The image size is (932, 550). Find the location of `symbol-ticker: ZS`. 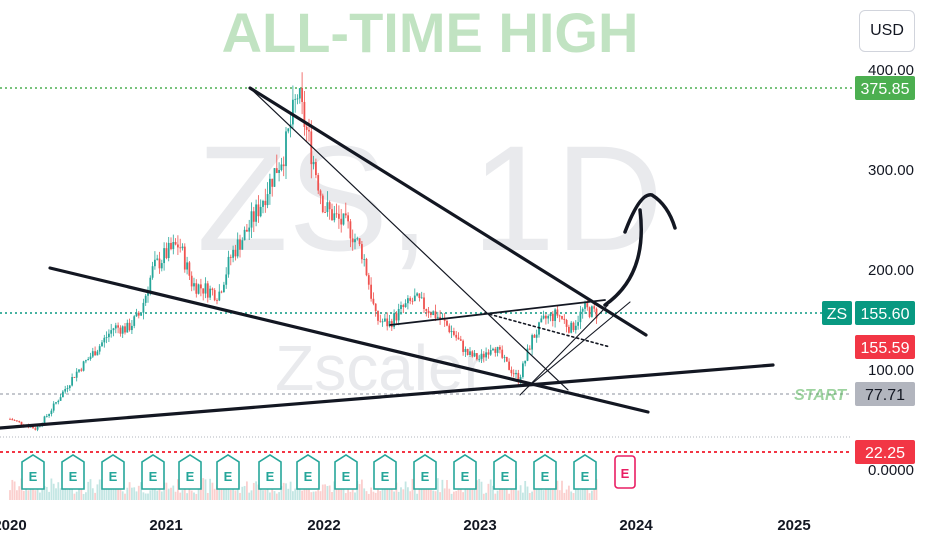

symbol-ticker: ZS is located at coordinates (837, 314).